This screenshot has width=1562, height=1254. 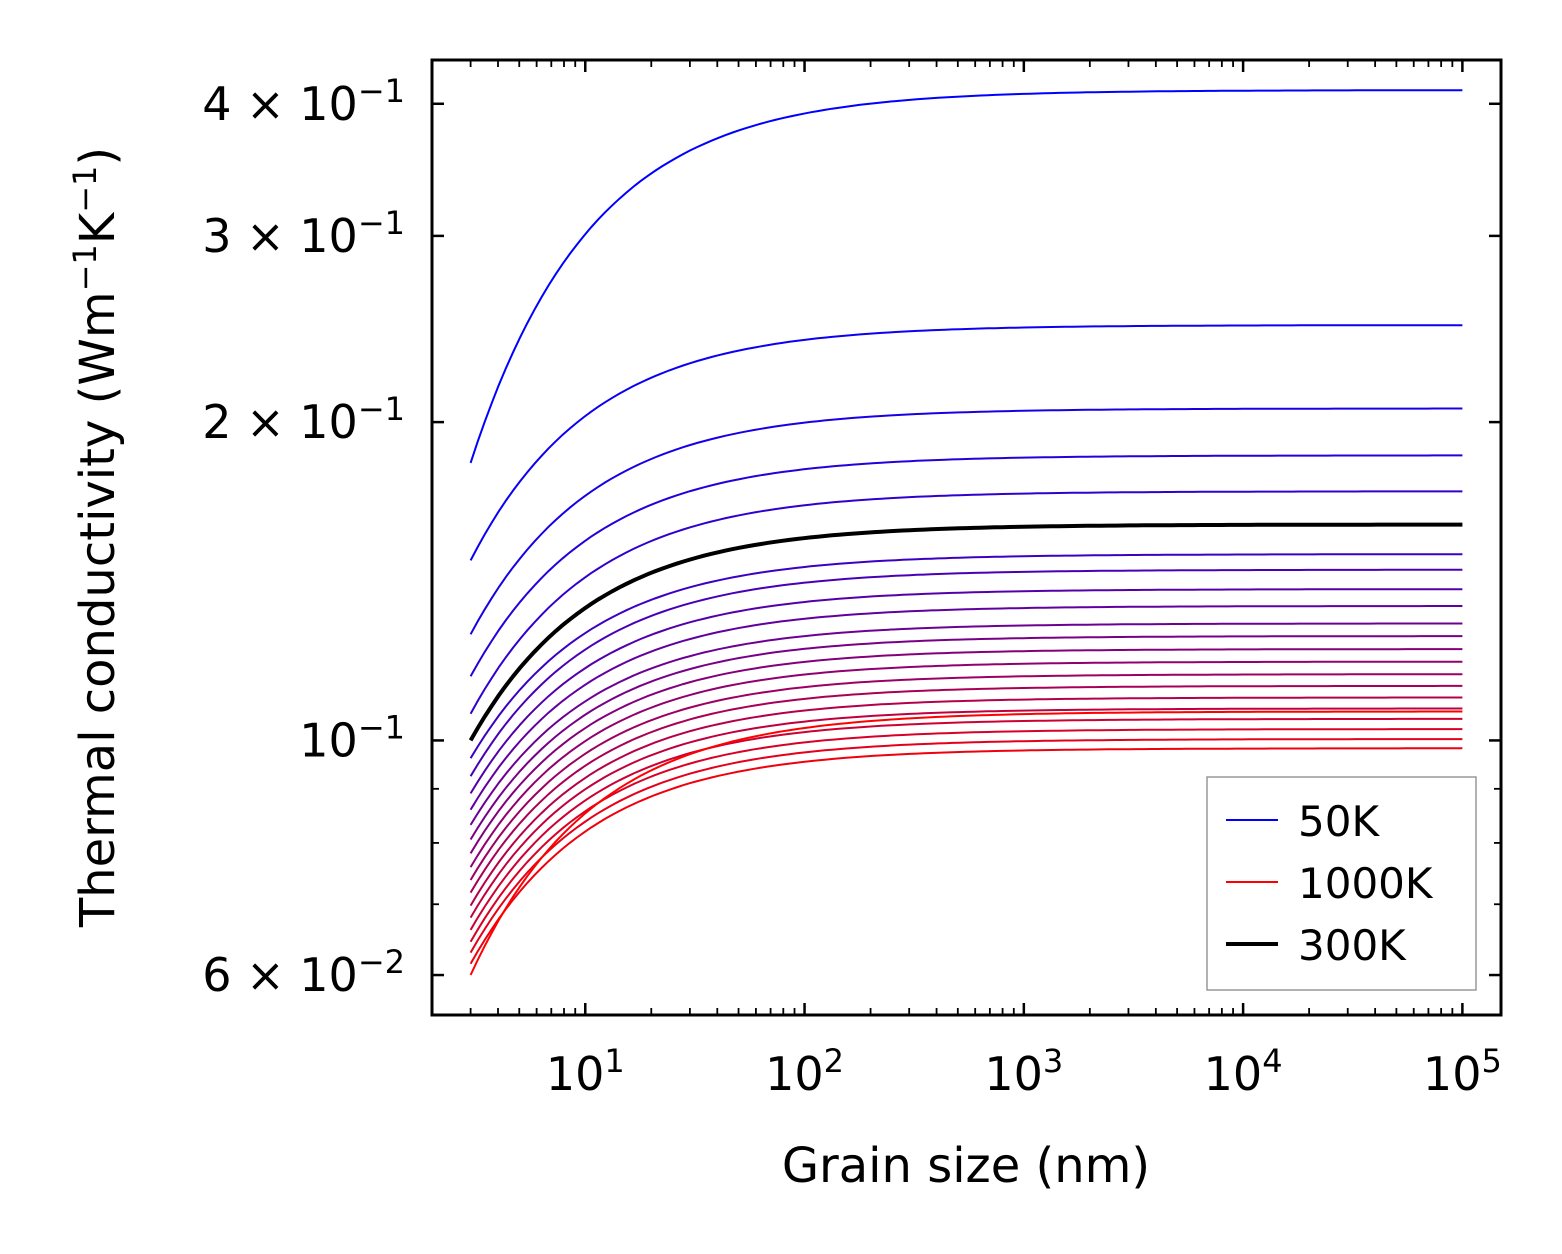 What do you see at coordinates (1243, 1071) in the screenshot?
I see `x-tick-label-4: 104` at bounding box center [1243, 1071].